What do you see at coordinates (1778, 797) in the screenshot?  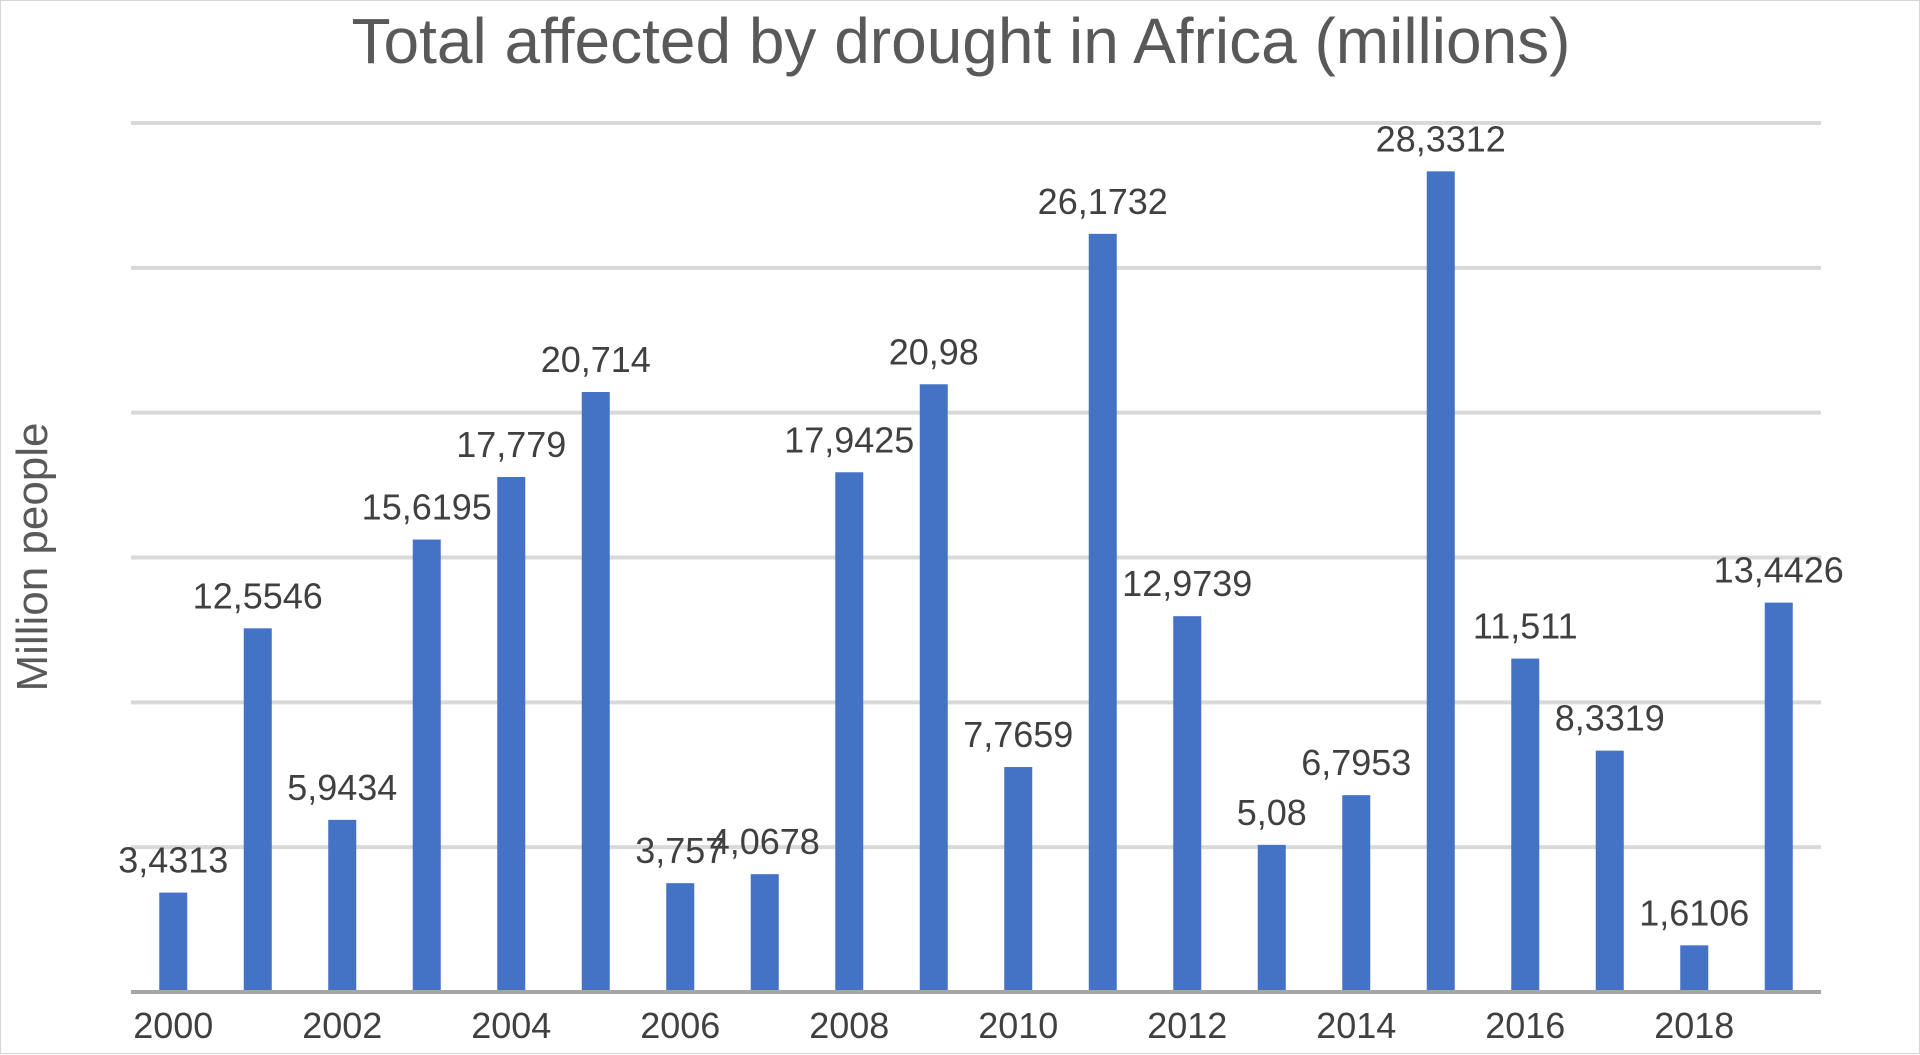 I see `bar-2019` at bounding box center [1778, 797].